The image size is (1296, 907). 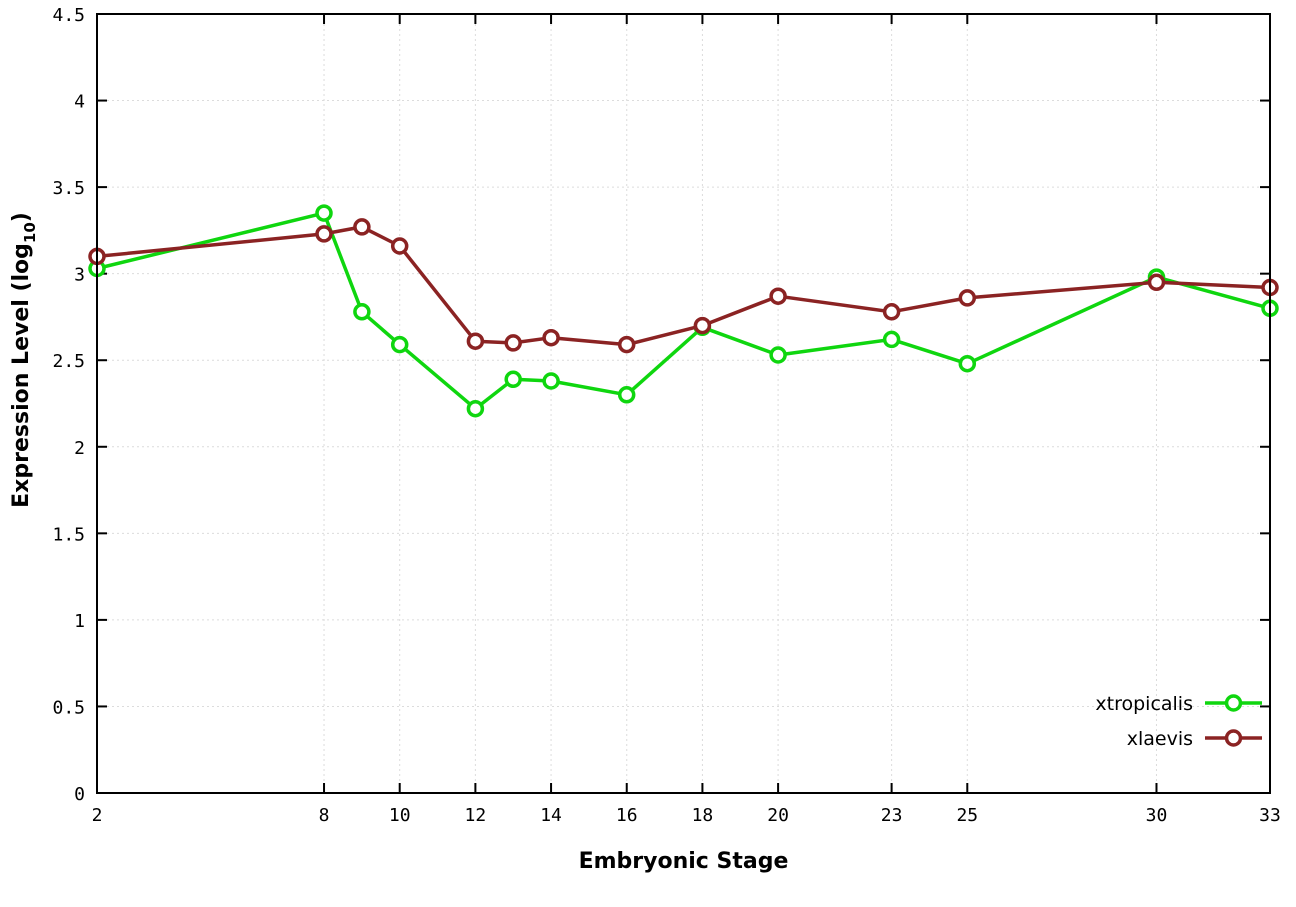 What do you see at coordinates (551, 815) in the screenshot?
I see `x-tick-label: 14` at bounding box center [551, 815].